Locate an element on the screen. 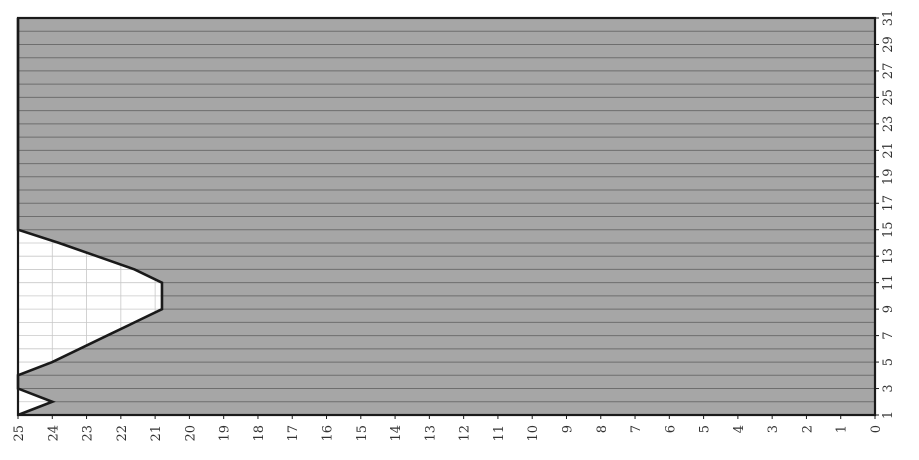 The width and height of the screenshot is (919, 460). y-tick-label: 11 is located at coordinates (888, 282).